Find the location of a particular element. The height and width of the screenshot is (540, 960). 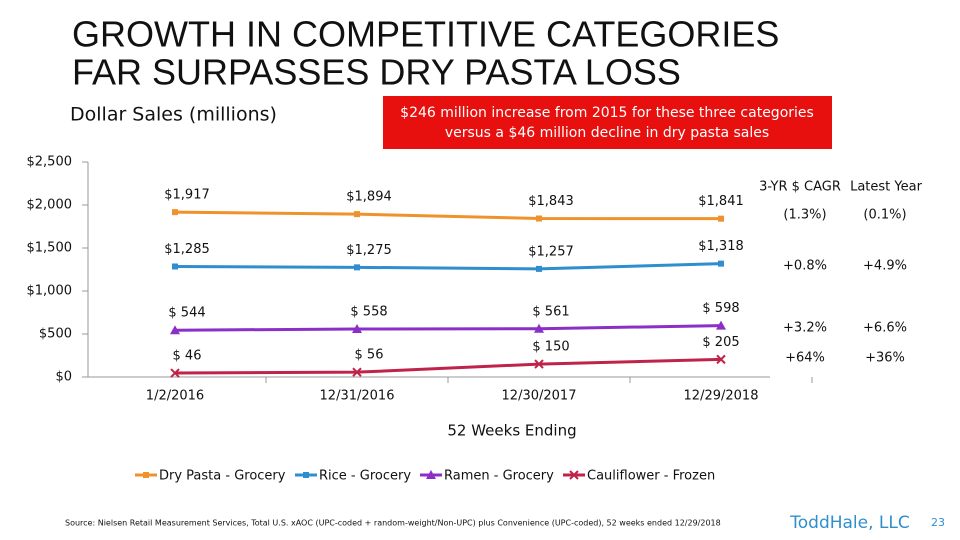

value-label: $ 56 is located at coordinates (369, 355).